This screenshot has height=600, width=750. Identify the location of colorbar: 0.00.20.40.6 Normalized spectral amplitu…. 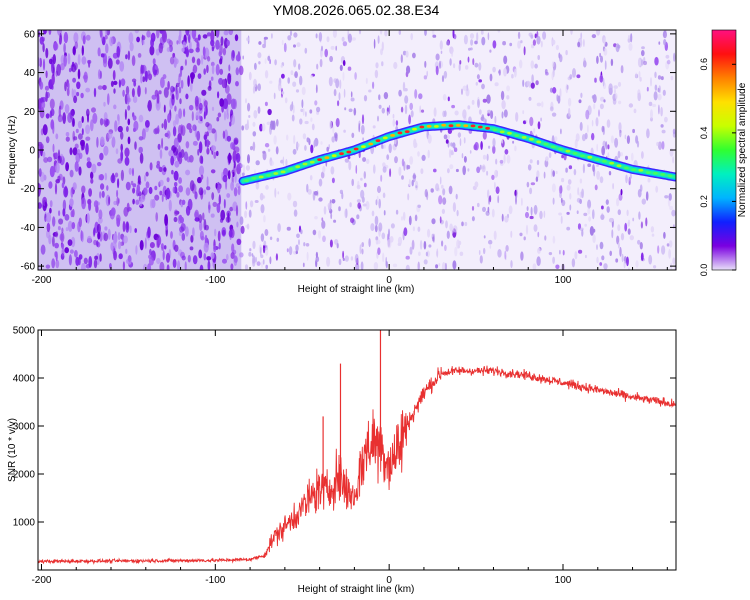
(723, 152).